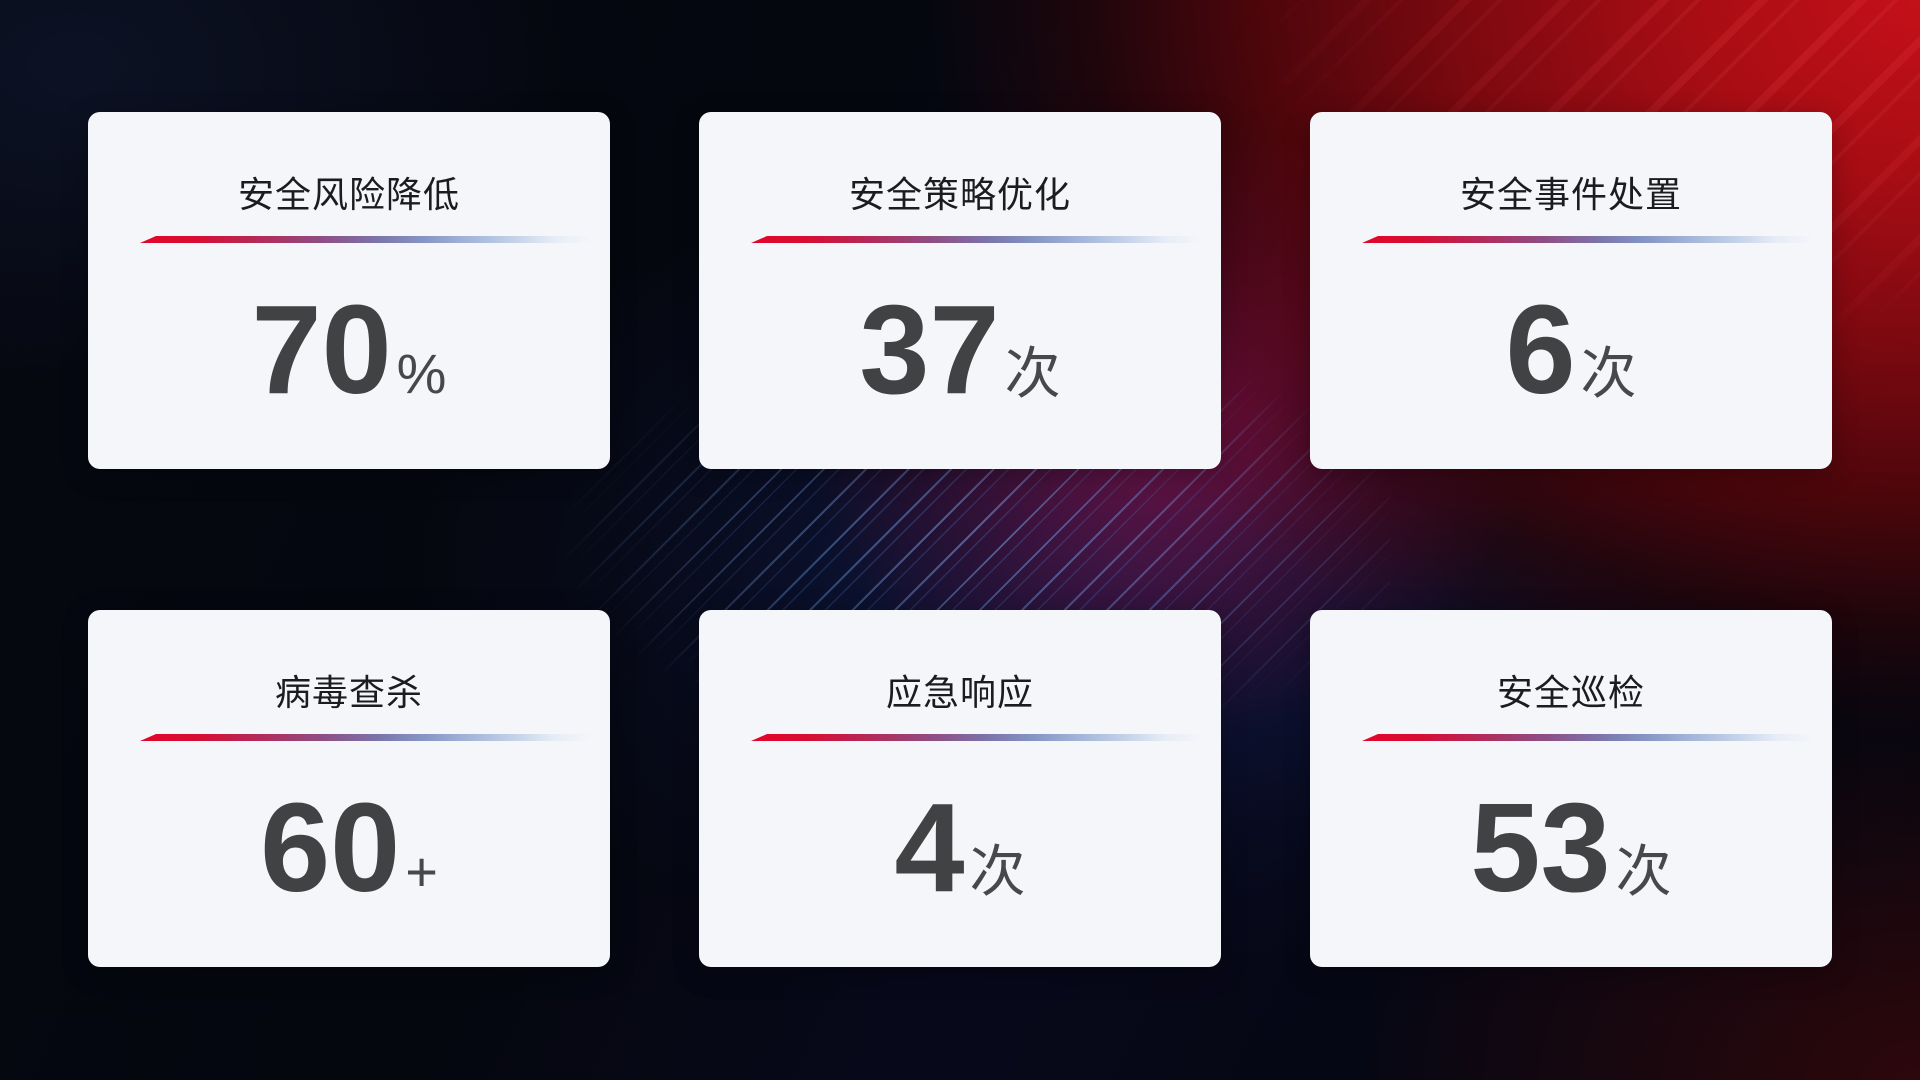 This screenshot has width=1920, height=1080. Describe the element at coordinates (1570, 692) in the screenshot. I see `card-title: 安全巡检` at that location.